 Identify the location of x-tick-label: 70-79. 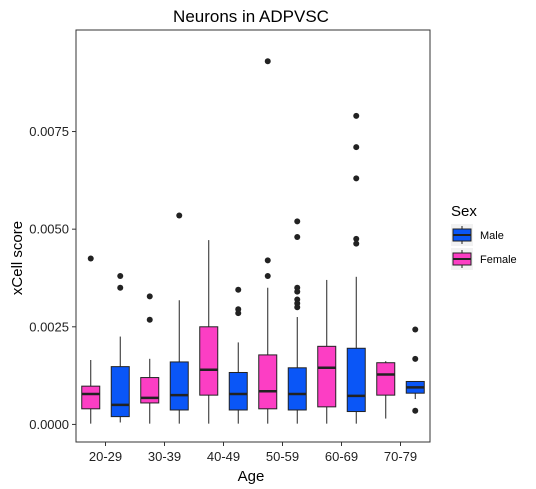
(400, 456).